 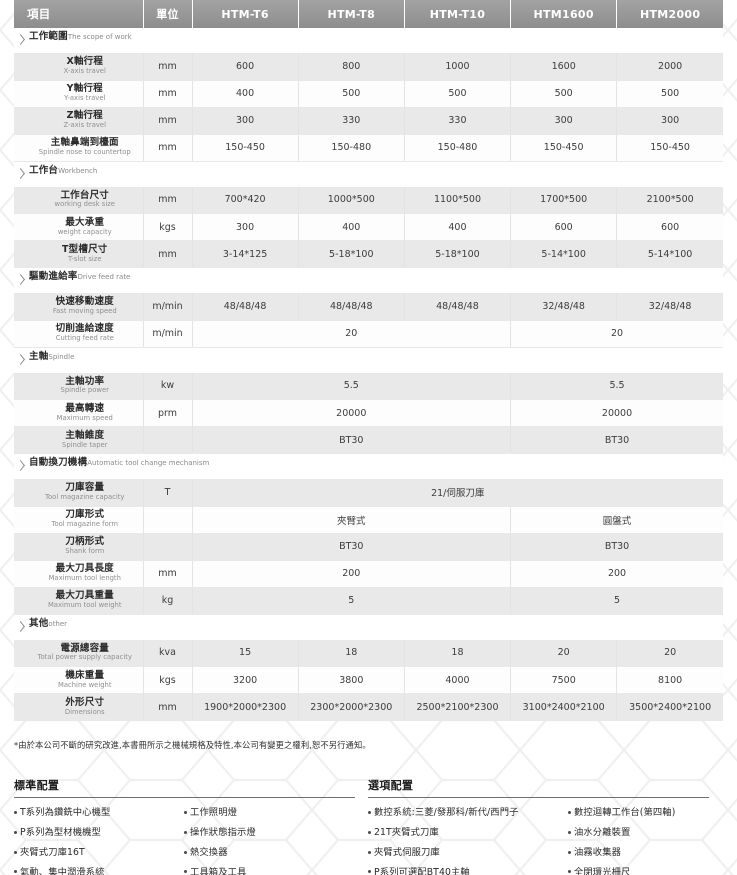 I want to click on spec-item-cn: 刀庫容量, so click(x=85, y=488).